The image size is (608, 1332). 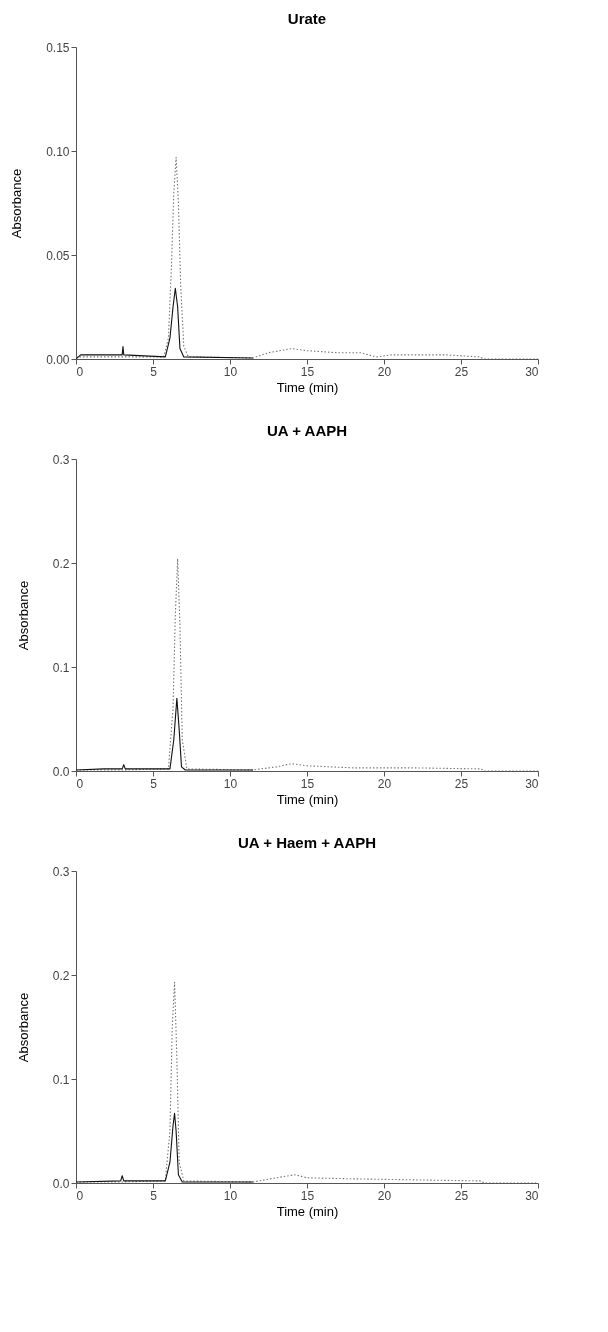 I want to click on chart-title: UA + AAPH, so click(x=307, y=430).